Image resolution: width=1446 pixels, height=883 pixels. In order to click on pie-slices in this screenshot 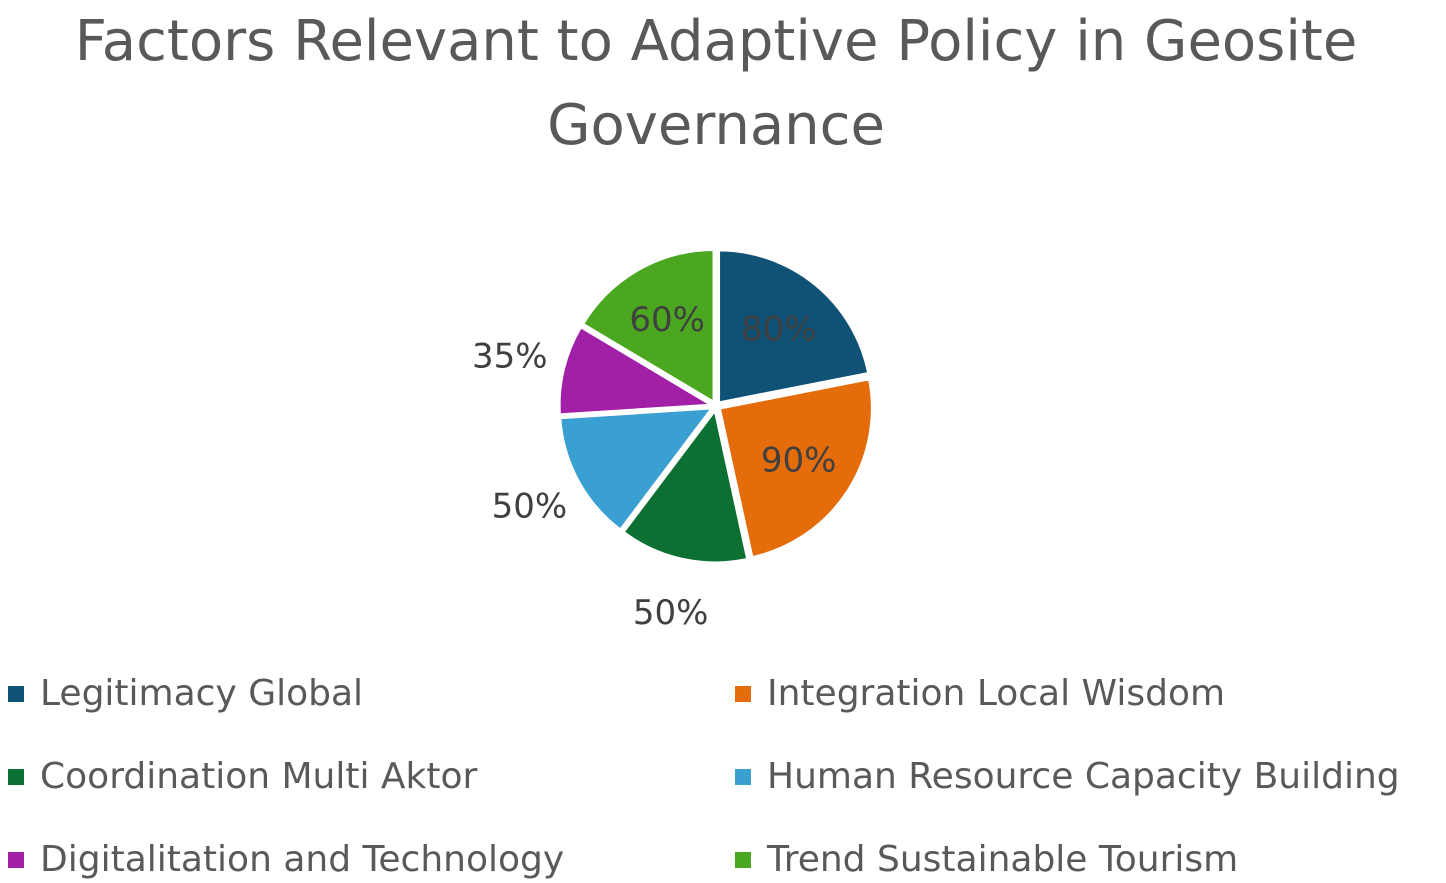, I will do `click(715, 406)`.